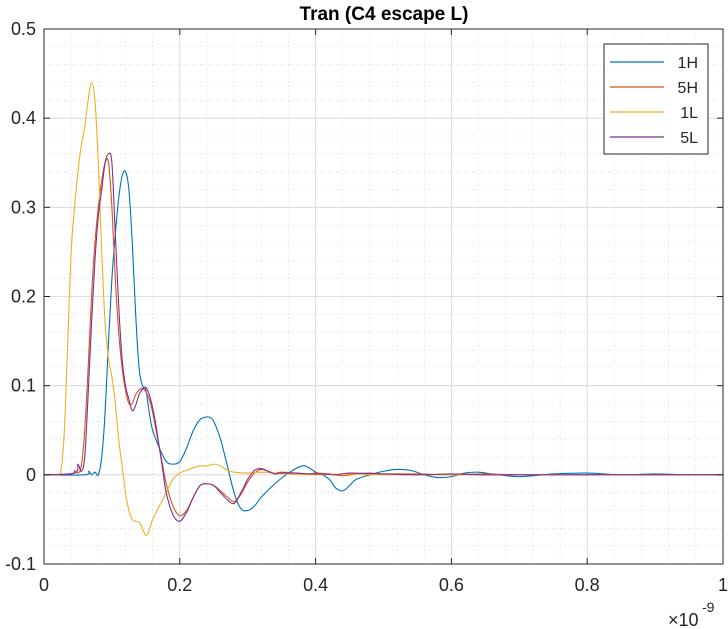 The width and height of the screenshot is (728, 629). Describe the element at coordinates (689, 113) in the screenshot. I see `legend-label-1l: 1L` at that location.